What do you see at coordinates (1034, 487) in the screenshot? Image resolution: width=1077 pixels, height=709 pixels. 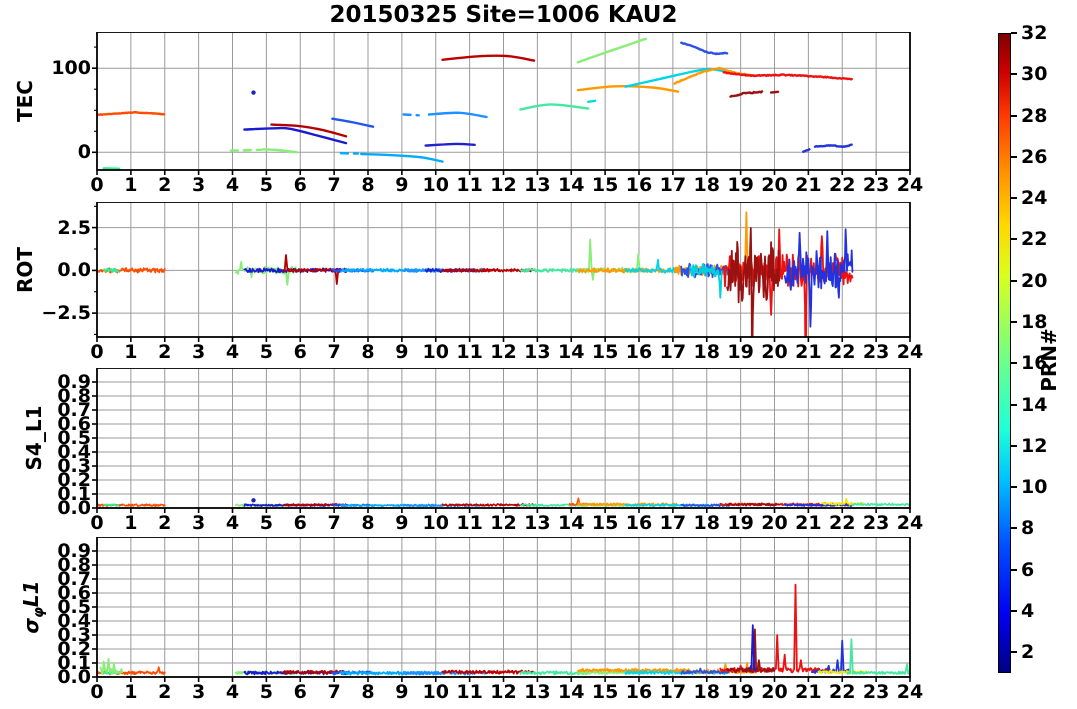 I see `colorbar-tick-label: 10` at bounding box center [1034, 487].